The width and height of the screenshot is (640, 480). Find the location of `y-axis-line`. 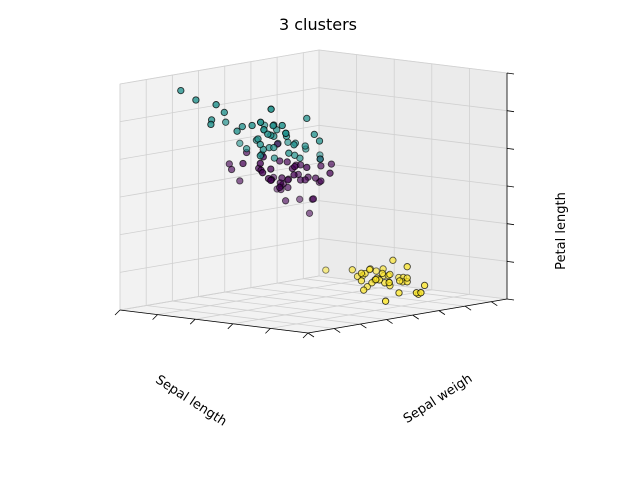

y-axis-line is located at coordinates (214, 321).